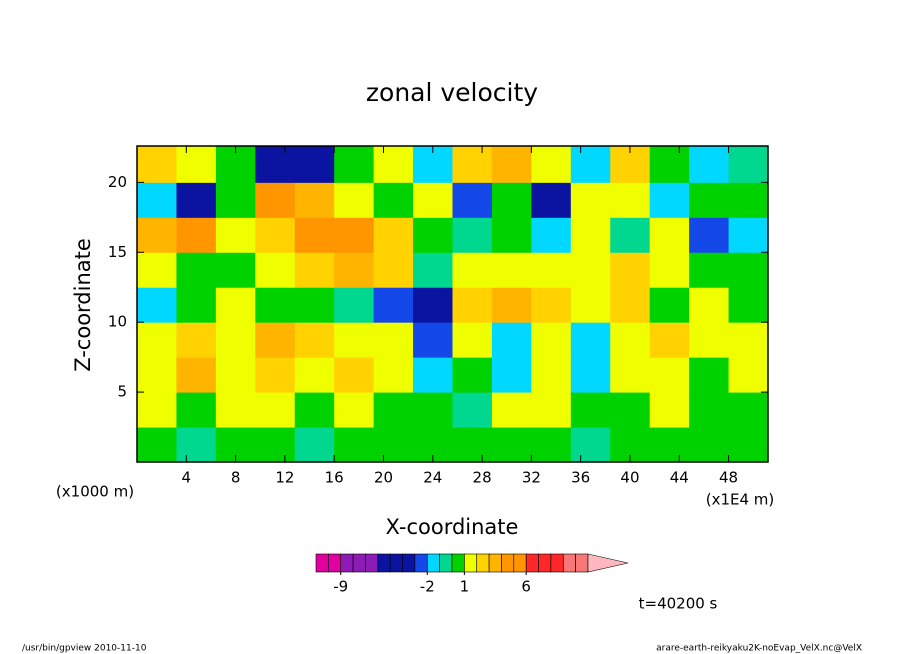 The width and height of the screenshot is (904, 654). What do you see at coordinates (95, 492) in the screenshot?
I see `x-unit-left: (x1000 m)` at bounding box center [95, 492].